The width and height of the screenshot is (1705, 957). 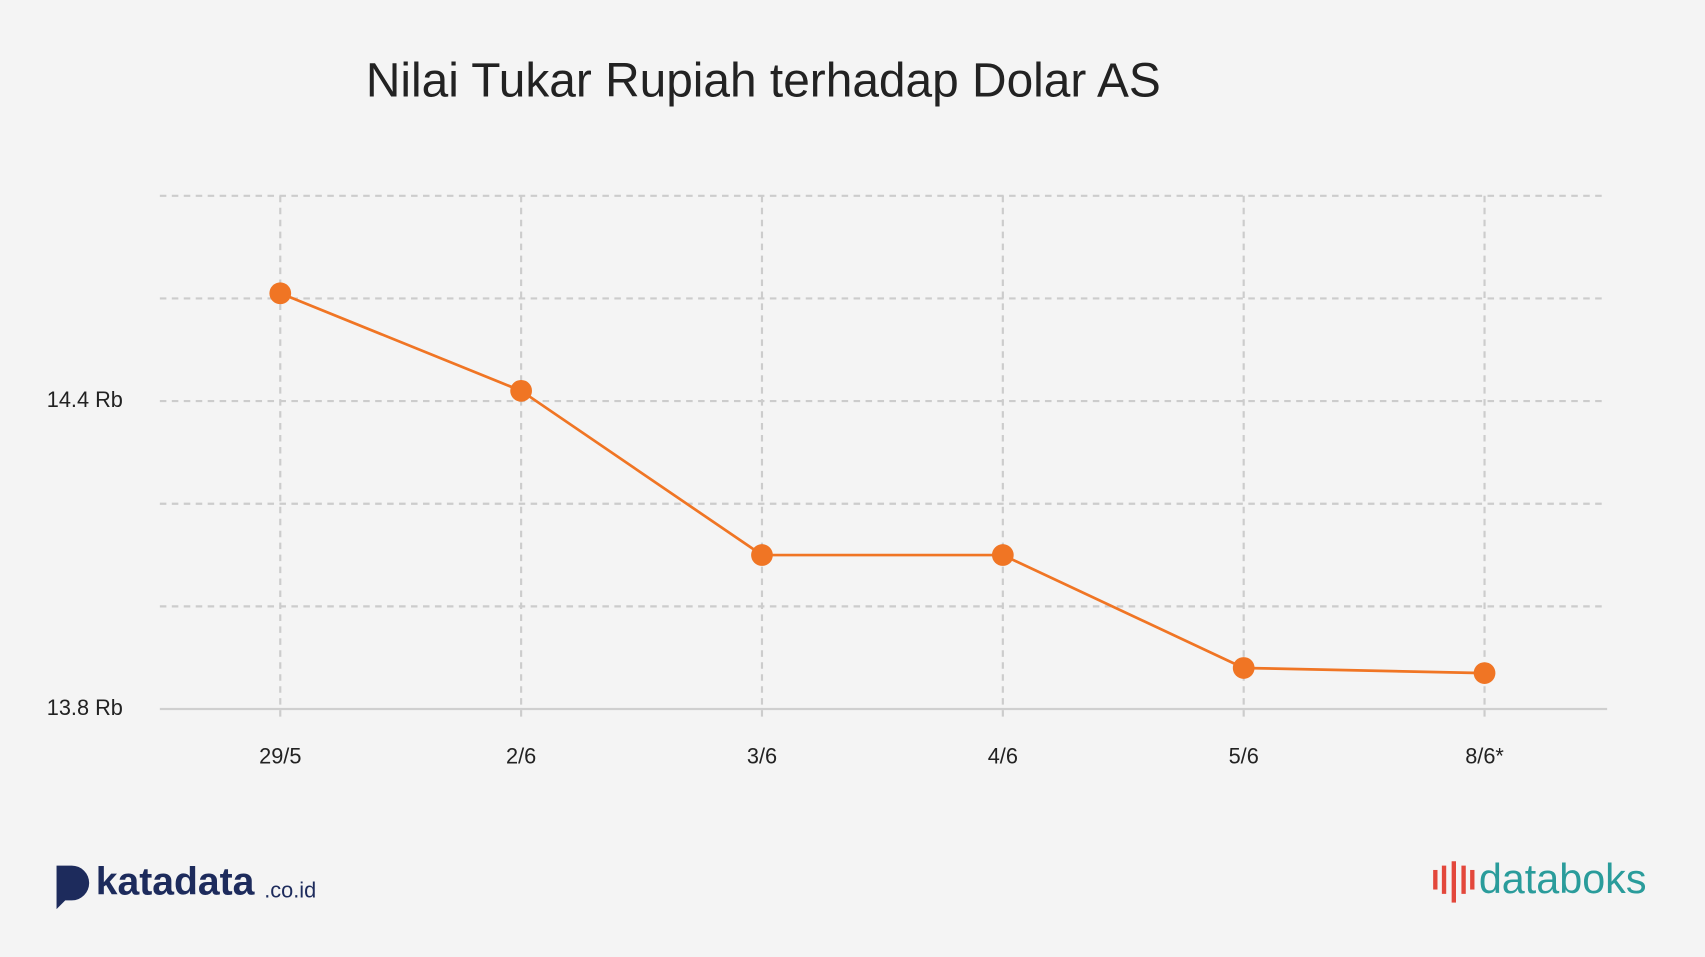 What do you see at coordinates (1563, 879) in the screenshot?
I see `logo-text: databoks` at bounding box center [1563, 879].